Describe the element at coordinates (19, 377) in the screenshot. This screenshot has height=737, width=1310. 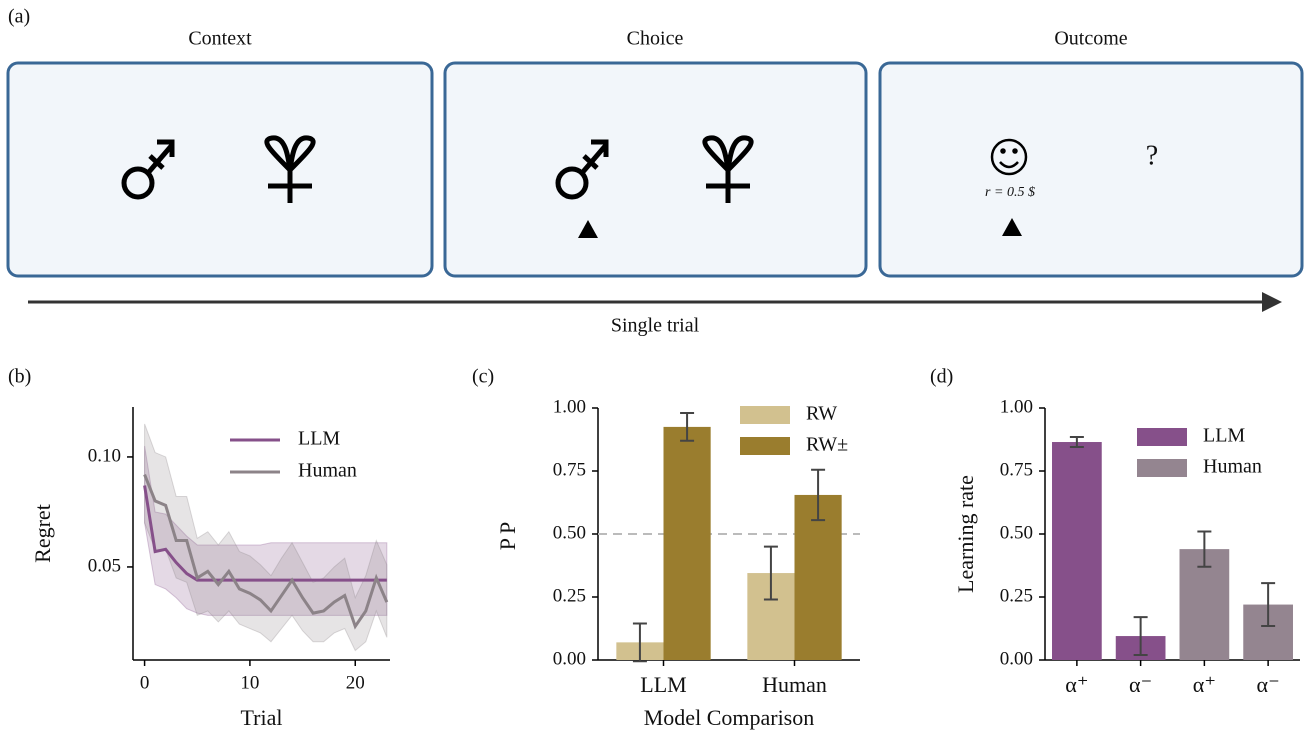
I see `panel-label: (b)` at that location.